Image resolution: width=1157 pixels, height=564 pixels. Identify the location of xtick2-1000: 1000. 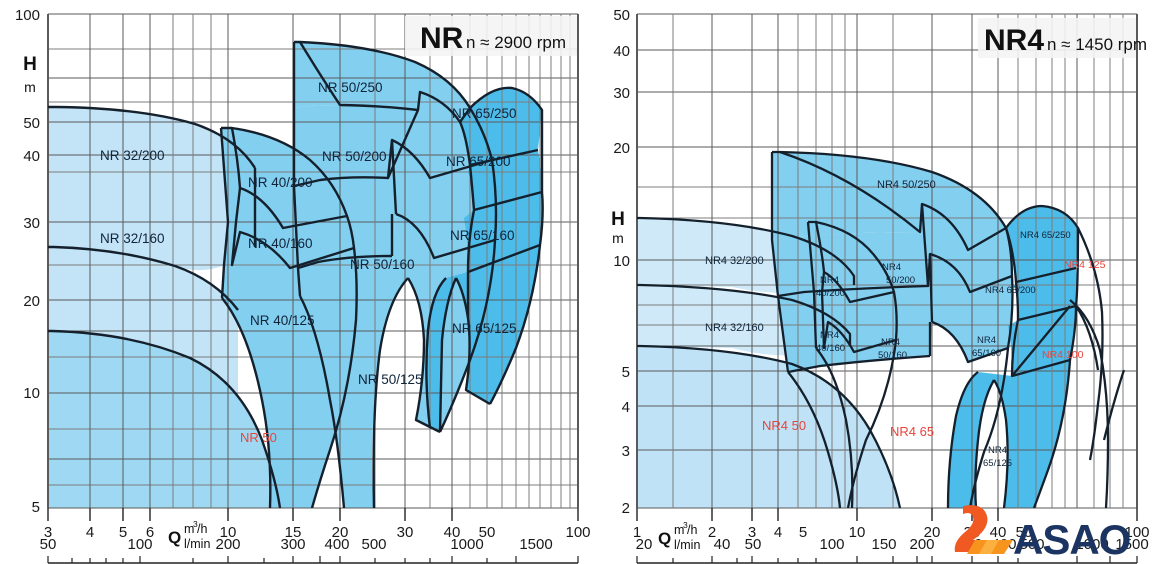
(466, 544).